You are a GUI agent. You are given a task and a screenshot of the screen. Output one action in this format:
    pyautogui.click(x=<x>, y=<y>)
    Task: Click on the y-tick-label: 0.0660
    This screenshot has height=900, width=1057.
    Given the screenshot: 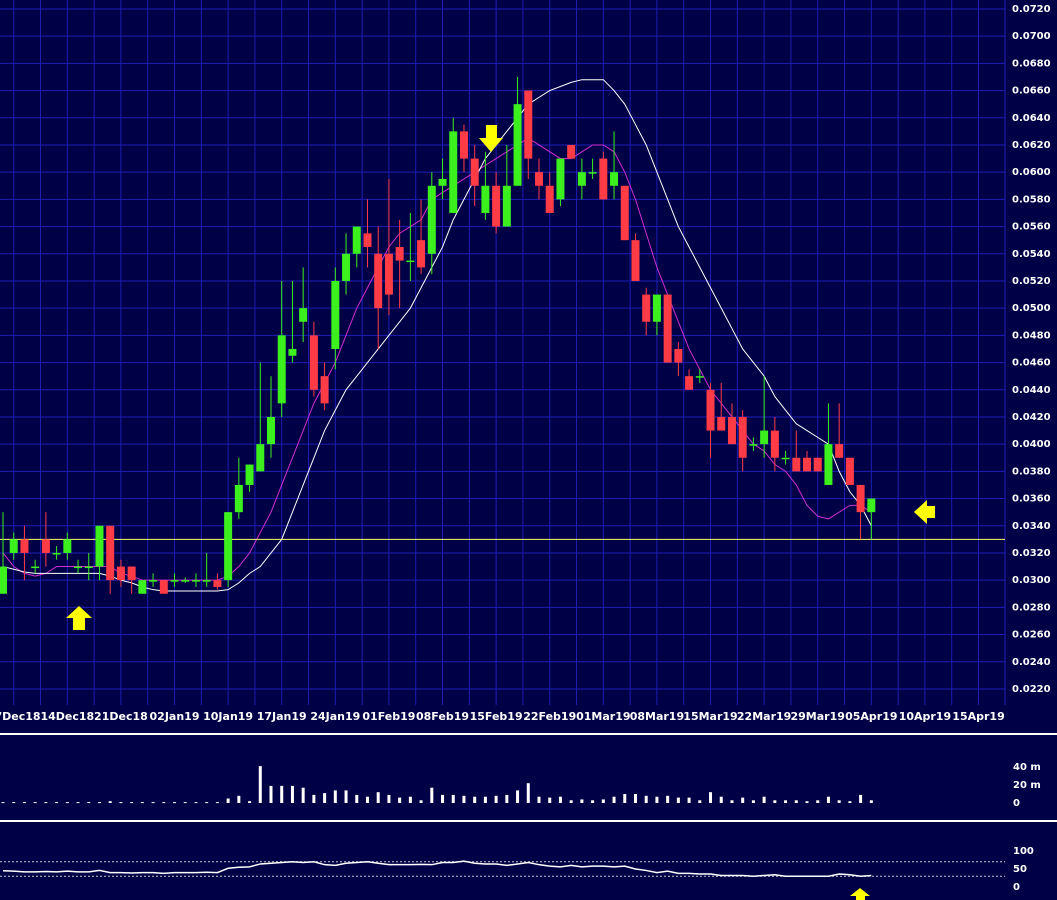 What is the action you would take?
    pyautogui.click(x=1031, y=91)
    